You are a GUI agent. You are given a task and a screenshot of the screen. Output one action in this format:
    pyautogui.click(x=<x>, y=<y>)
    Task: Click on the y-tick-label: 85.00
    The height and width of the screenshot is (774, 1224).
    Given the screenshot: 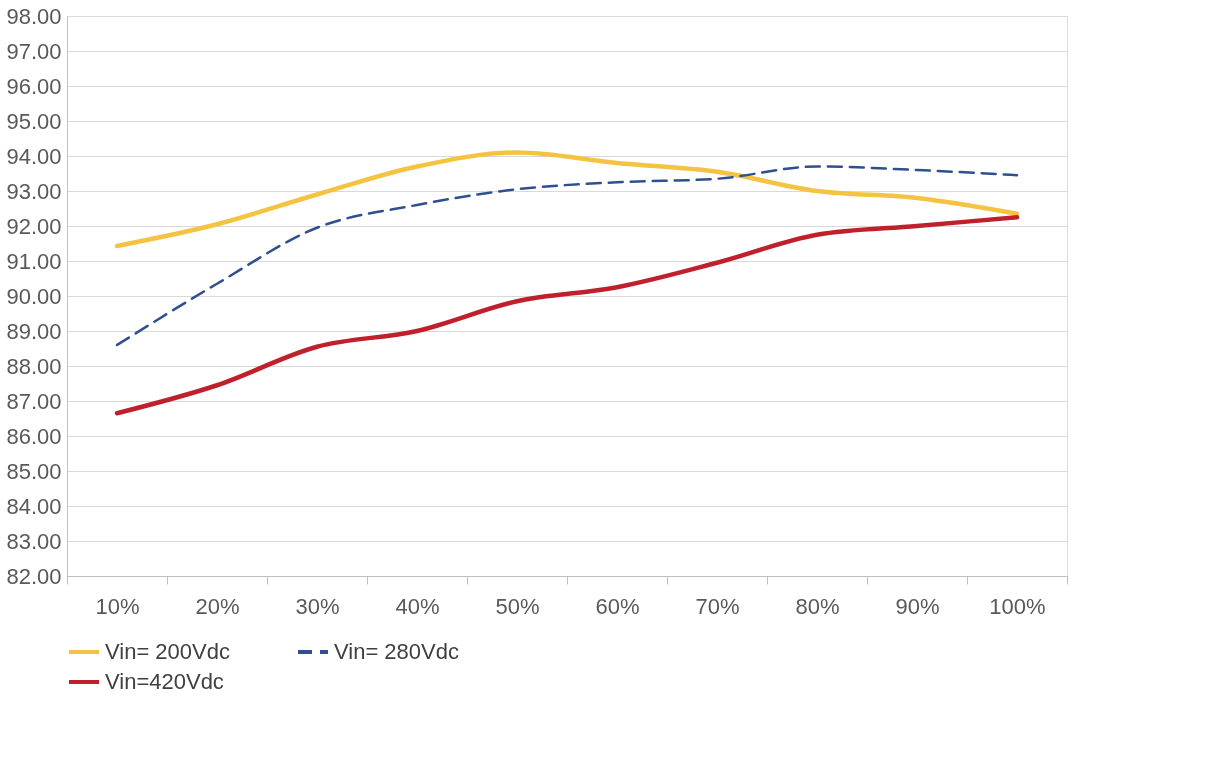 What is the action you would take?
    pyautogui.click(x=34, y=471)
    